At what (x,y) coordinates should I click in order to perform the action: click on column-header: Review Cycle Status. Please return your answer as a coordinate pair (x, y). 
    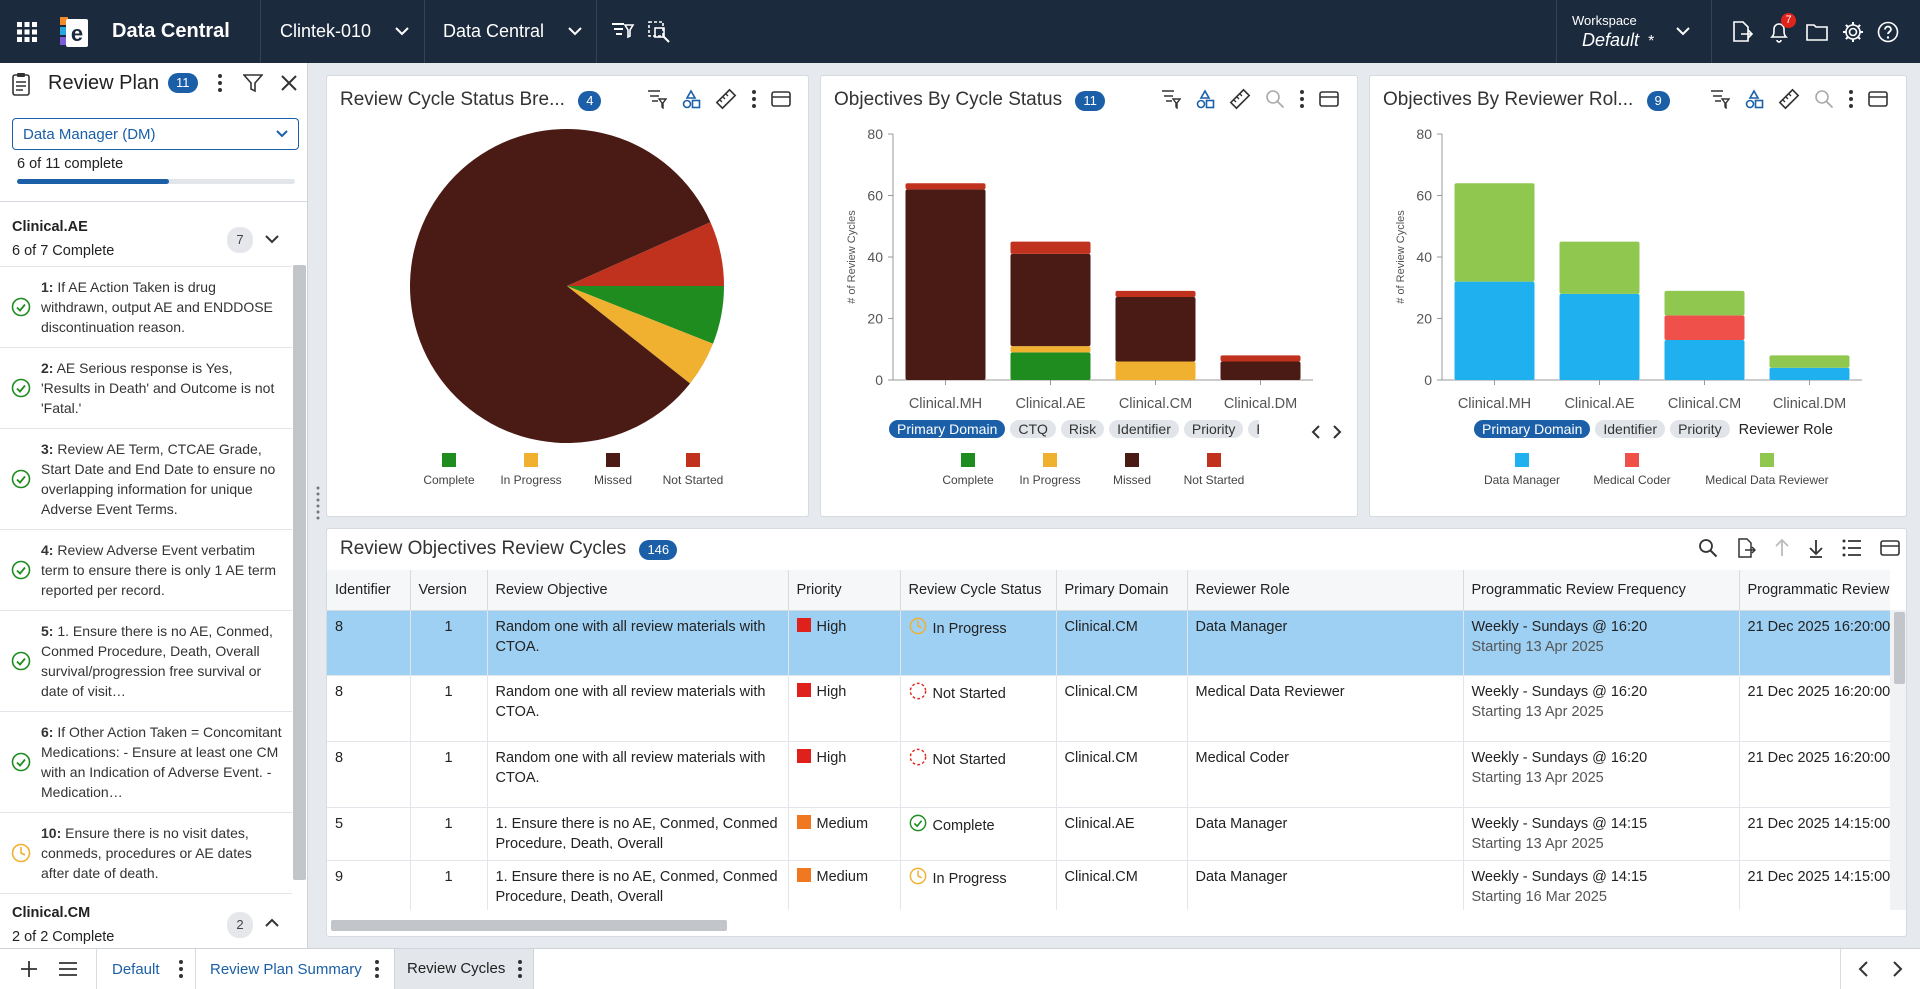
    Looking at the image, I should click on (978, 590).